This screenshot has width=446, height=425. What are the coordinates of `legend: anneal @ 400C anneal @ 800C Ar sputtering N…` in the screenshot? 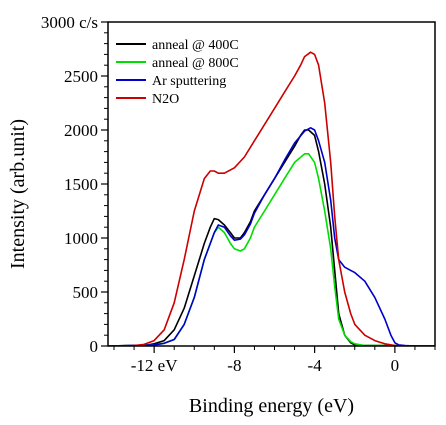 It's located at (177, 72).